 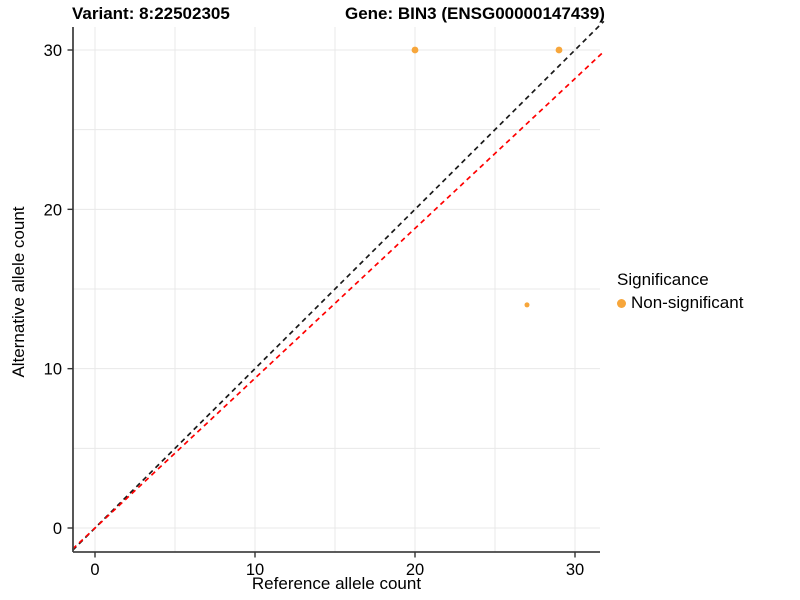 I want to click on y-tick-label: 0, so click(x=57, y=529).